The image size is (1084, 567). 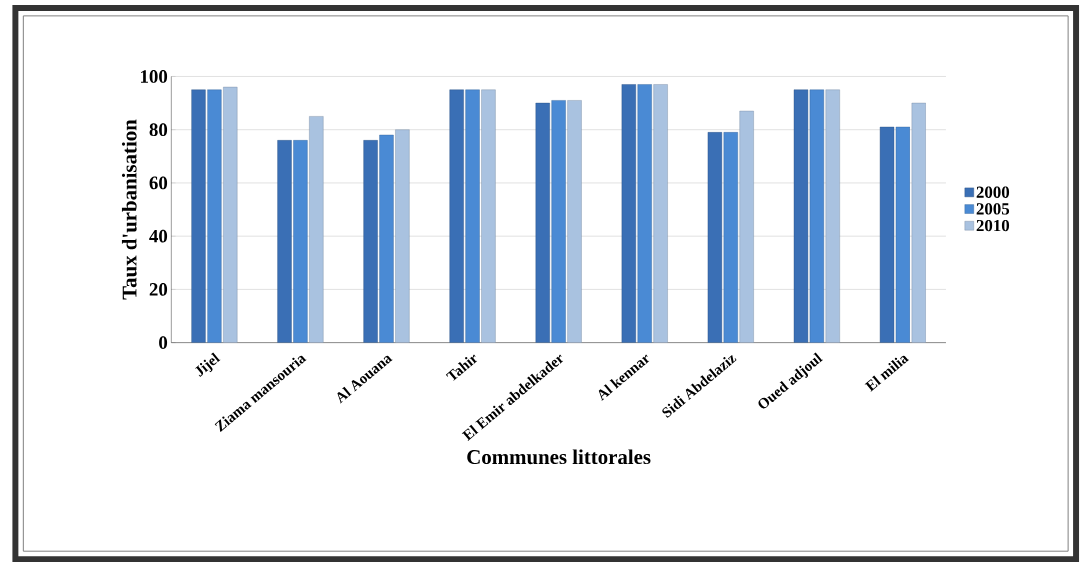 I want to click on y-tick-label: 100, so click(x=154, y=76).